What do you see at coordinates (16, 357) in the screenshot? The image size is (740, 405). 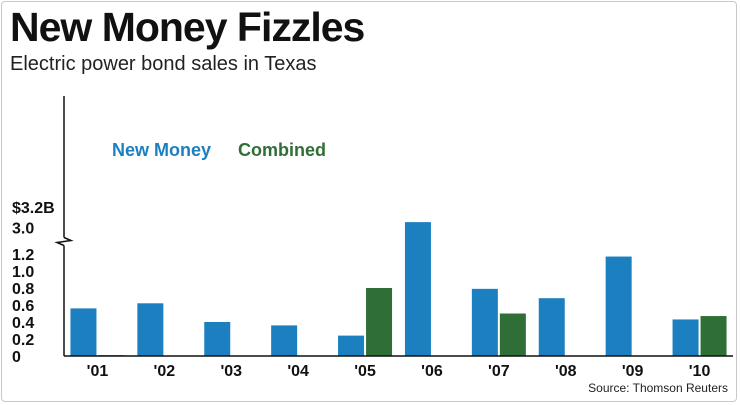 I see `y-tick-label: 0` at bounding box center [16, 357].